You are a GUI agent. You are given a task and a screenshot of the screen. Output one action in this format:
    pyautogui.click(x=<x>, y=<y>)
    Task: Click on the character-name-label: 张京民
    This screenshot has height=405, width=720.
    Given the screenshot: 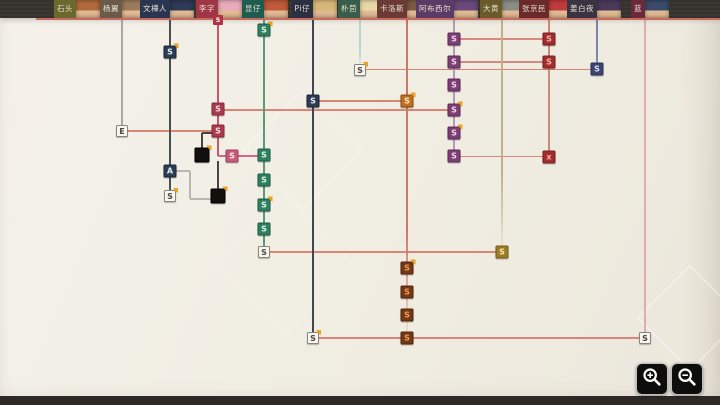 What is the action you would take?
    pyautogui.click(x=534, y=9)
    